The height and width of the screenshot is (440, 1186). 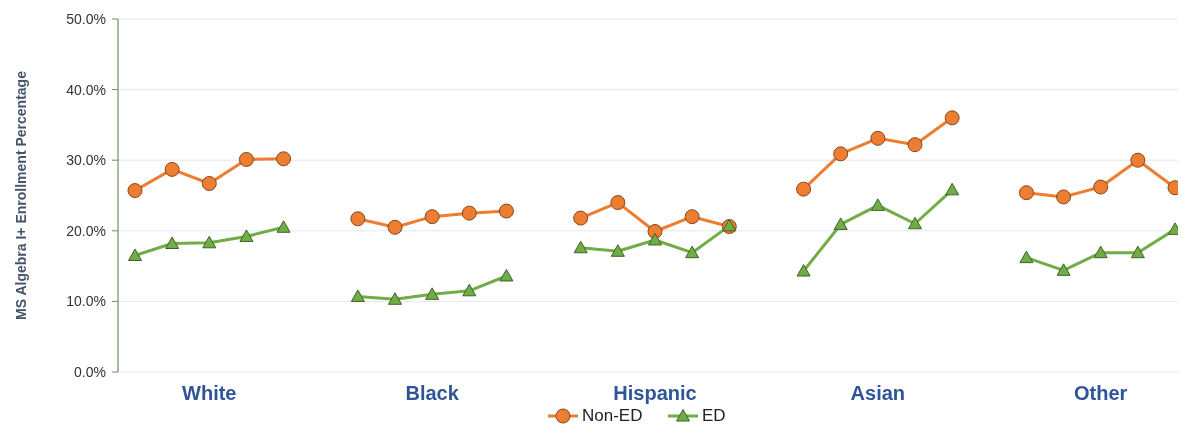 What do you see at coordinates (86, 89) in the screenshot?
I see `y-tick-label: 40.0%` at bounding box center [86, 89].